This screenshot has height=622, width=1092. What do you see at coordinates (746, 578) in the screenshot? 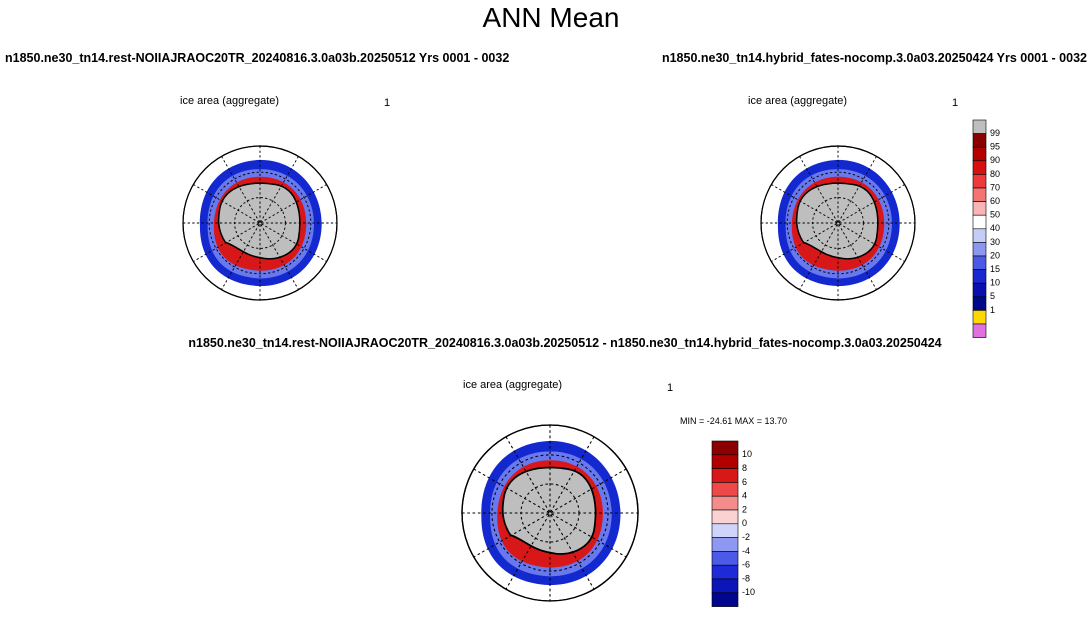
I see `colorbar-label: -8` at bounding box center [746, 578].